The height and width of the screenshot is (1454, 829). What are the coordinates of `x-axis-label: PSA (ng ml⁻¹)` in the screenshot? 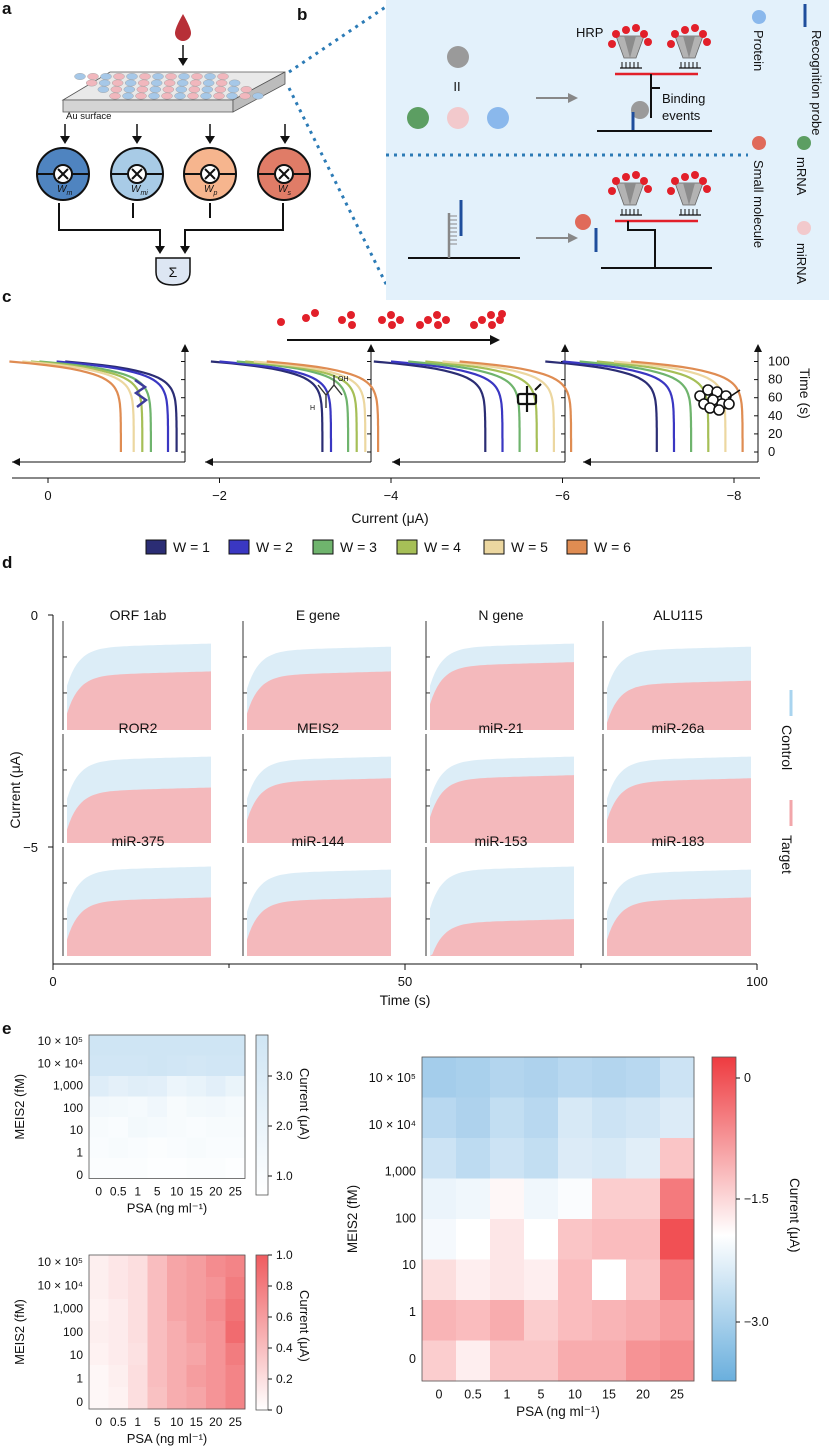 It's located at (167, 1438).